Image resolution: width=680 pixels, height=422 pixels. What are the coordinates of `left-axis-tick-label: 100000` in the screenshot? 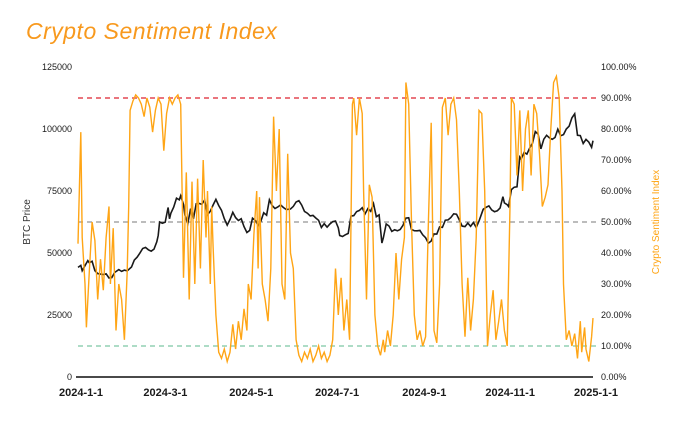 It's located at (57, 129).